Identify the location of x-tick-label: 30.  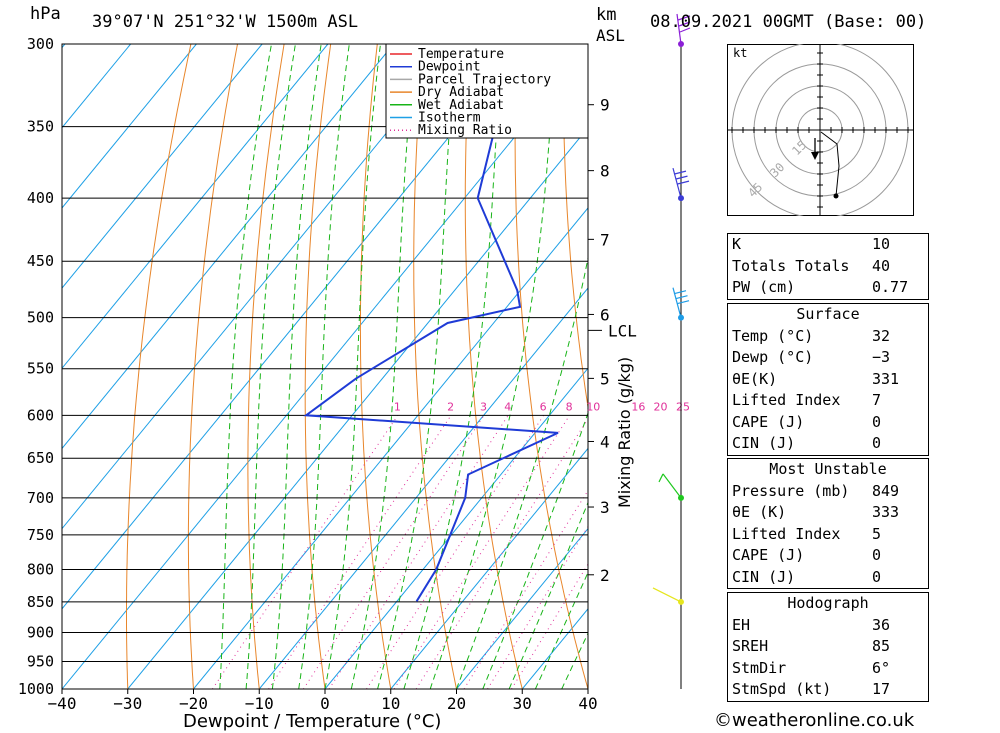
(522, 703).